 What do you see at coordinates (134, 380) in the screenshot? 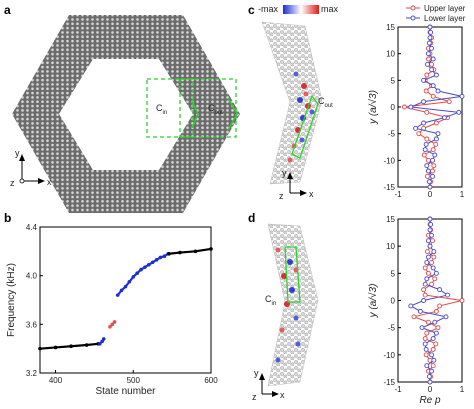
I see `x-tick-label: 500` at bounding box center [134, 380].